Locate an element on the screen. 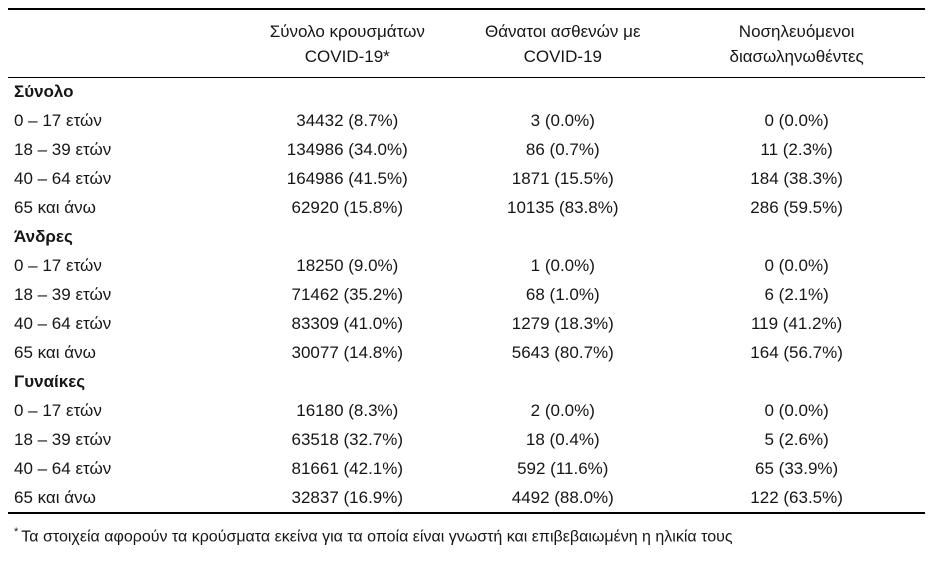  value-cell: 71462 (35.2%) is located at coordinates (347, 294).